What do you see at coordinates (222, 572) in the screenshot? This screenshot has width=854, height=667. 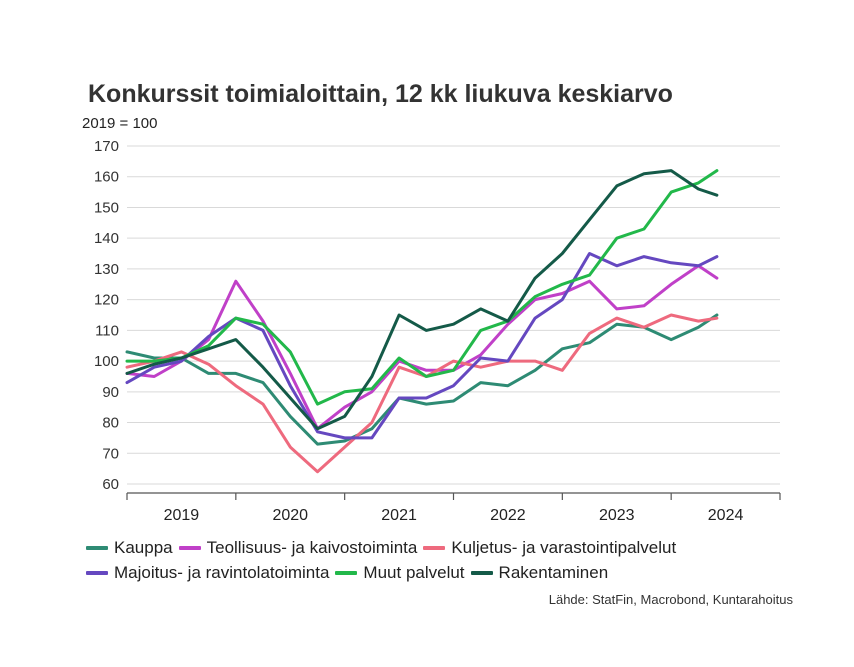 I see `legend-label: Majoitus- ja ravintolatoiminta` at bounding box center [222, 572].